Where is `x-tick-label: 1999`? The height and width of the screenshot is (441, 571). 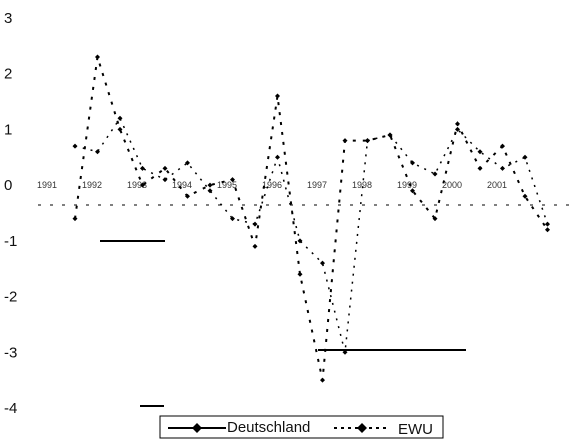 x-tick-label: 1999 is located at coordinates (407, 185).